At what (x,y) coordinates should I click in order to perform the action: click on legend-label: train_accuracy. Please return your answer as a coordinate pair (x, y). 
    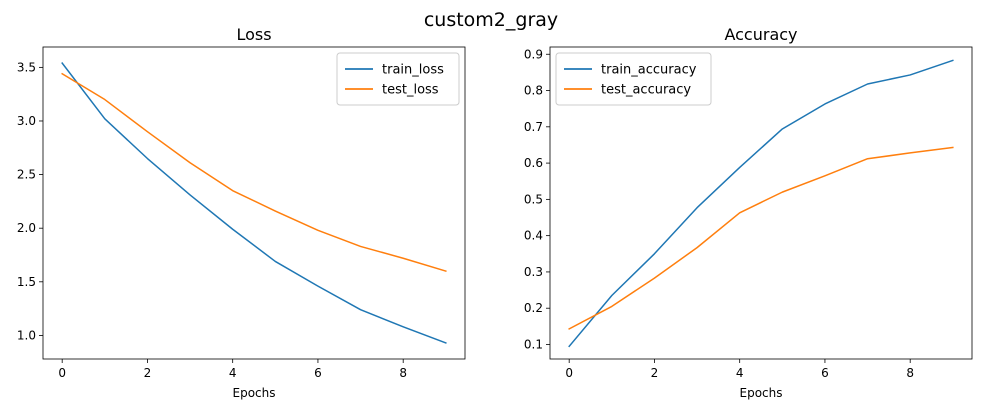
    Looking at the image, I should click on (649, 70).